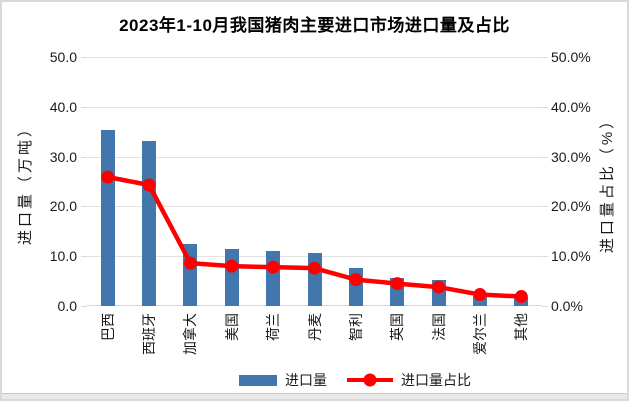 This screenshot has height=401, width=629. Describe the element at coordinates (314, 396) in the screenshot. I see `bottom-strip` at that location.